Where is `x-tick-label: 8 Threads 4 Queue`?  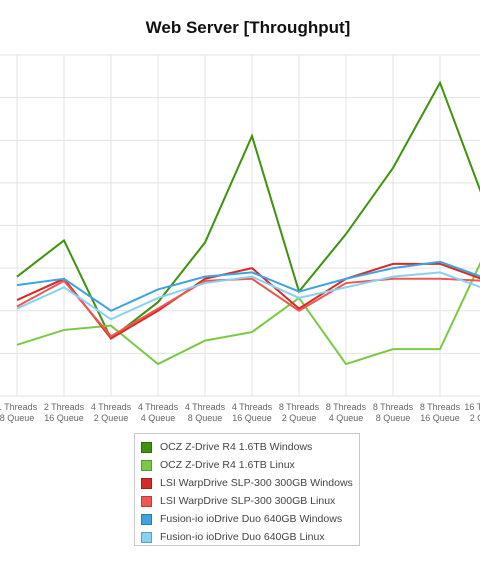 x-tick-label: 8 Threads 4 Queue is located at coordinates (346, 412).